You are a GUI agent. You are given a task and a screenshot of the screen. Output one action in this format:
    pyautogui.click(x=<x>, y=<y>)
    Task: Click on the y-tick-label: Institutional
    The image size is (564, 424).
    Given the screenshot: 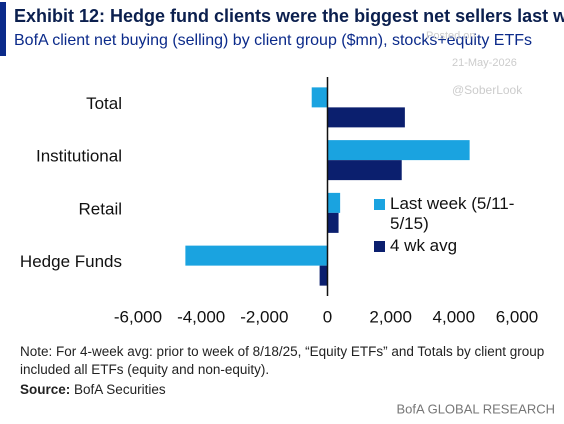 What is the action you would take?
    pyautogui.click(x=79, y=156)
    